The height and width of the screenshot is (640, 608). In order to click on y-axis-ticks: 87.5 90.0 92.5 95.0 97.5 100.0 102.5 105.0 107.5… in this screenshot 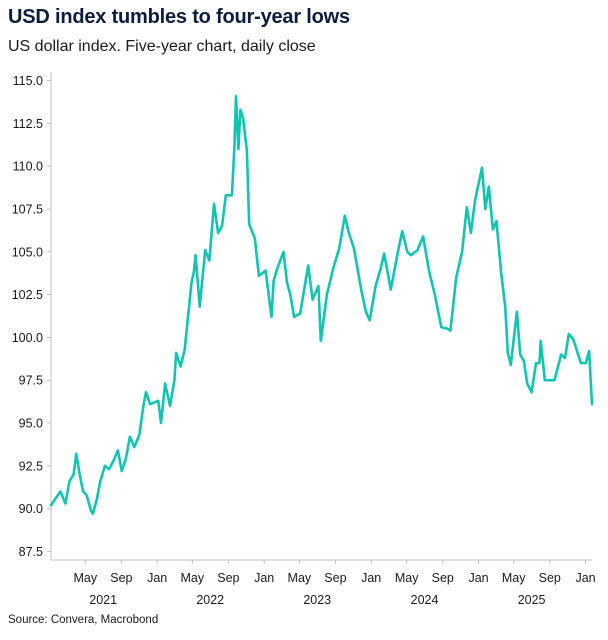, I will do `click(31, 316)`.